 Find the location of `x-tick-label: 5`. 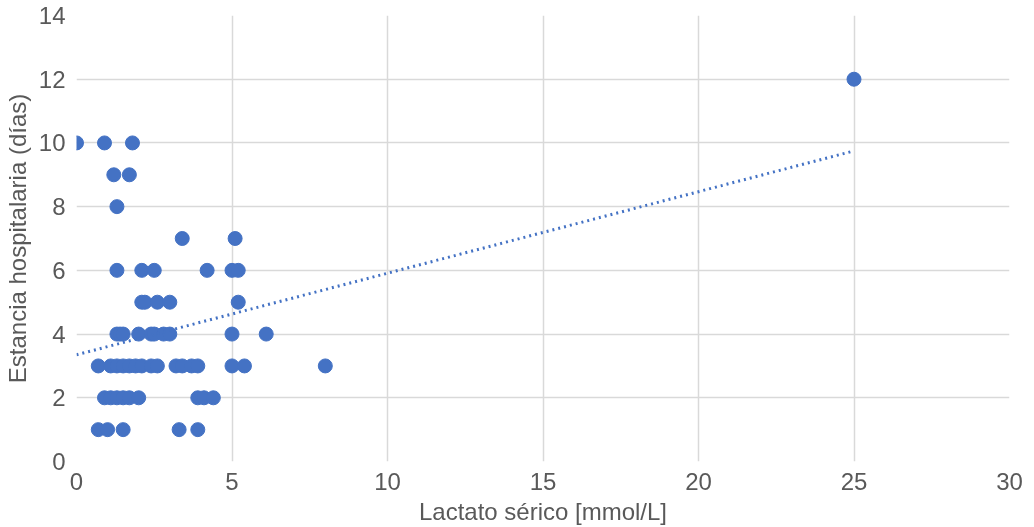

x-tick-label: 5 is located at coordinates (232, 481).